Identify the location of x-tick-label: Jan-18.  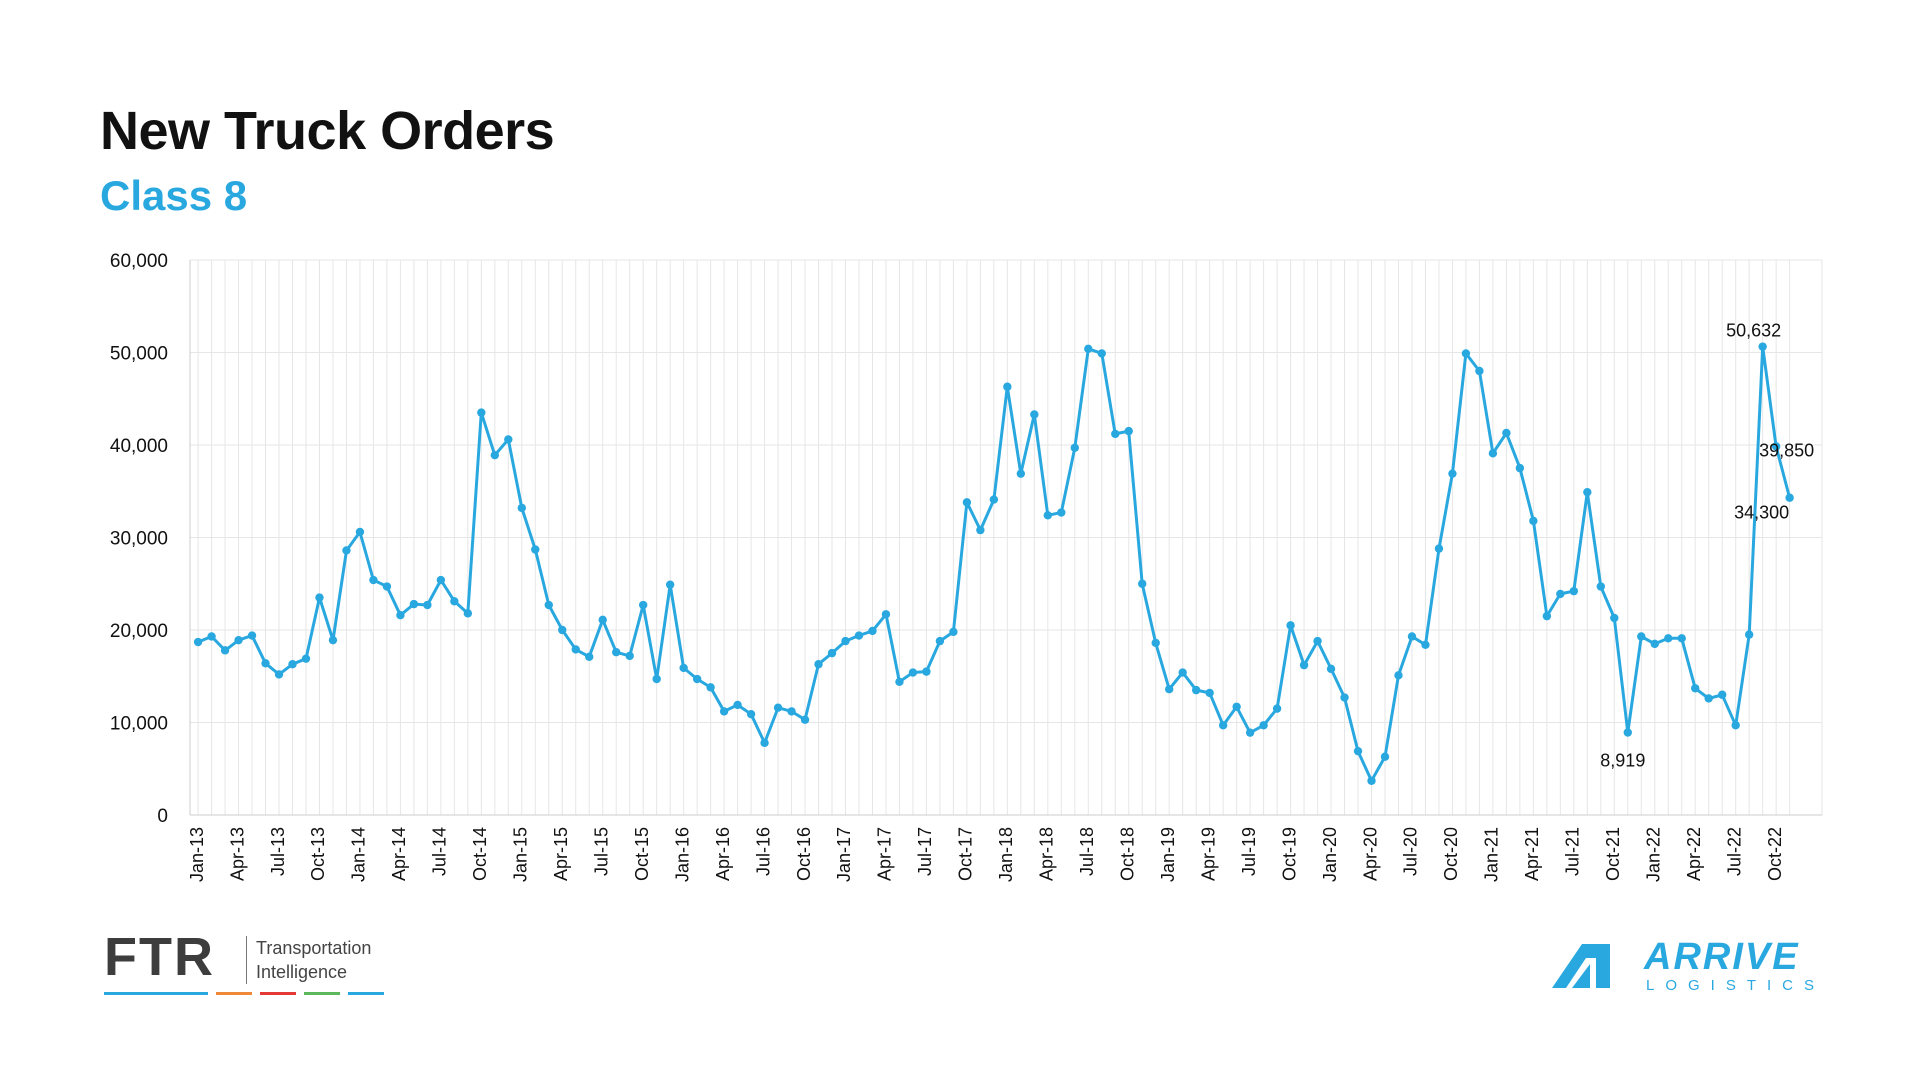
(1006, 854).